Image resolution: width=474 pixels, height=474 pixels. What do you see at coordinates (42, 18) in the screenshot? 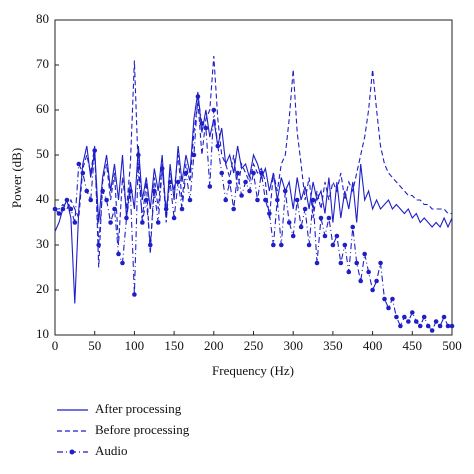
I see `y-tick-label: 80` at bounding box center [42, 18].